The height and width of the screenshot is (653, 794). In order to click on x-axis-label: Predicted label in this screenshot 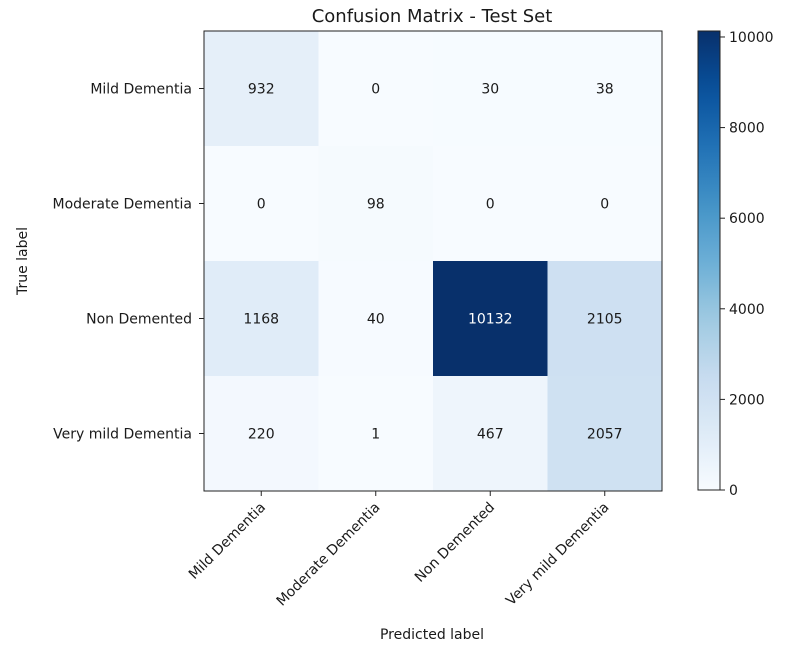, I will do `click(432, 635)`.